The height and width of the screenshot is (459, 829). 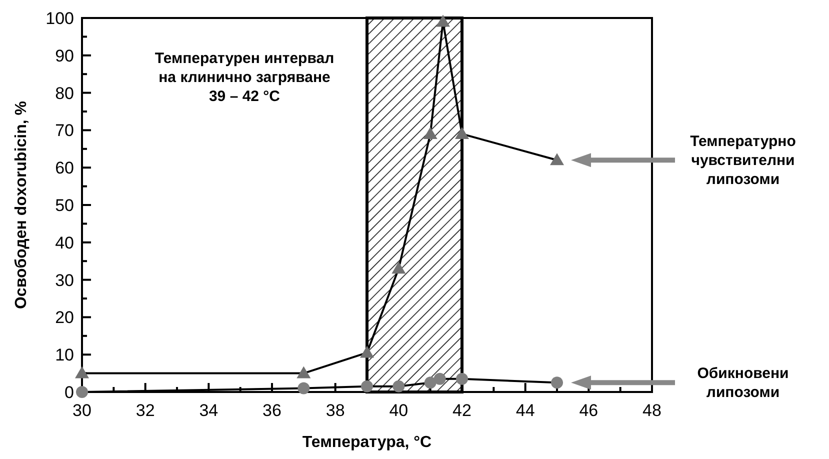 What do you see at coordinates (743, 383) in the screenshot?
I see `text: Обикновени липозоми` at bounding box center [743, 383].